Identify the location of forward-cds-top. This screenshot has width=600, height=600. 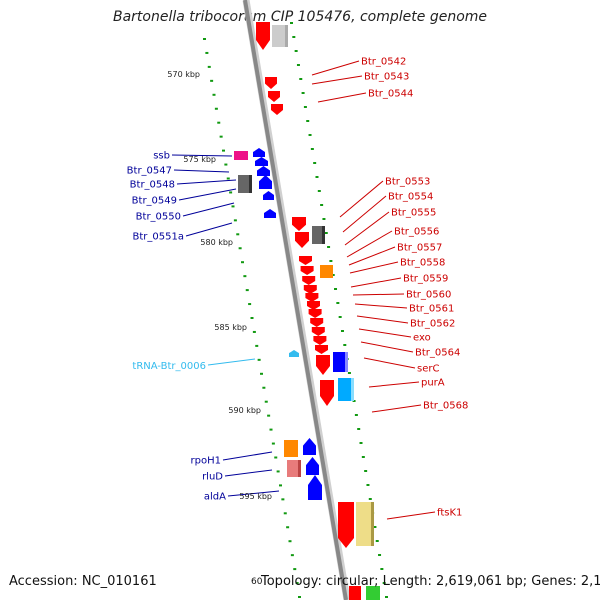
(263, 36).